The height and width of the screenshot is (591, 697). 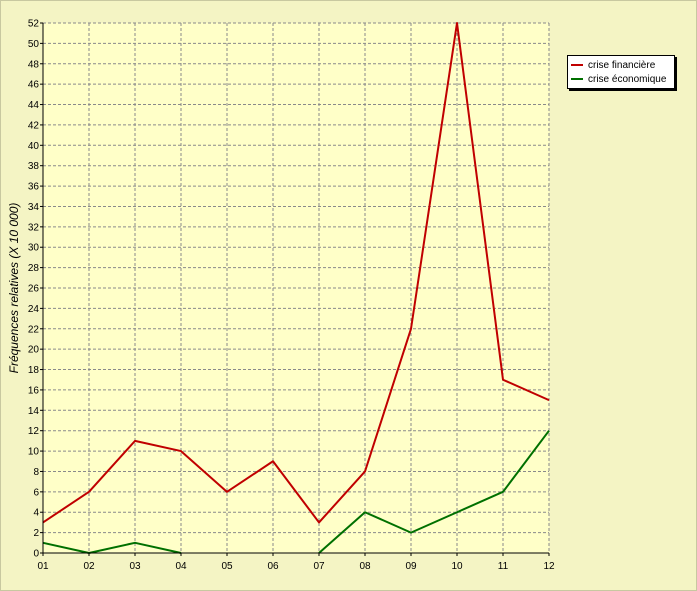 I want to click on y-tick-label: 0, so click(x=36, y=554).